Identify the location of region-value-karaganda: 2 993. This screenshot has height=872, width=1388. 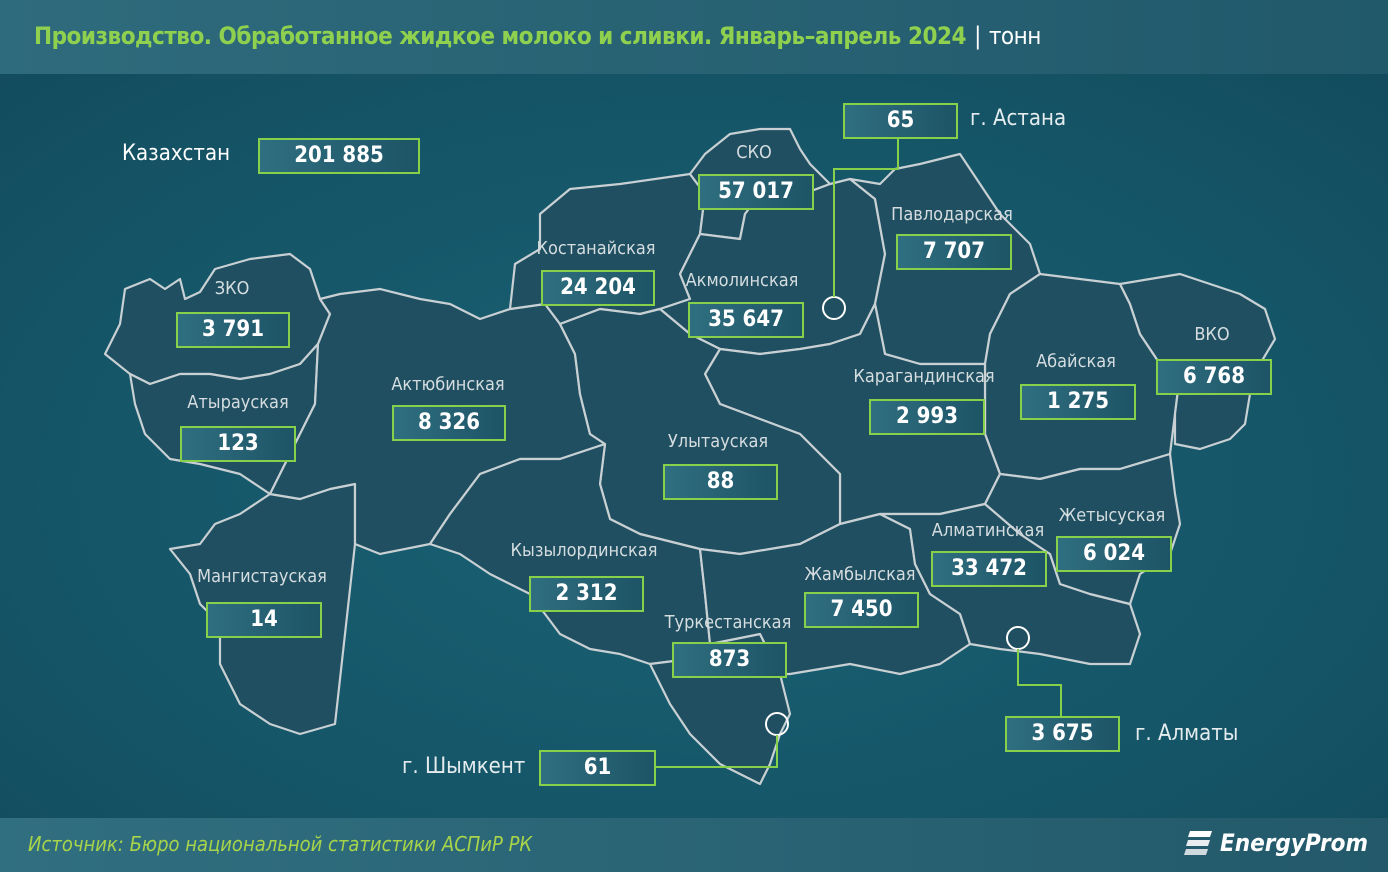
(927, 417).